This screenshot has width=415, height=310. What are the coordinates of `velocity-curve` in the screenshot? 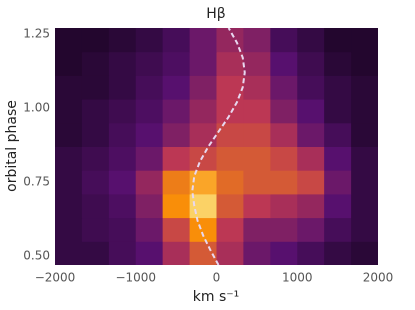 It's located at (218, 146).